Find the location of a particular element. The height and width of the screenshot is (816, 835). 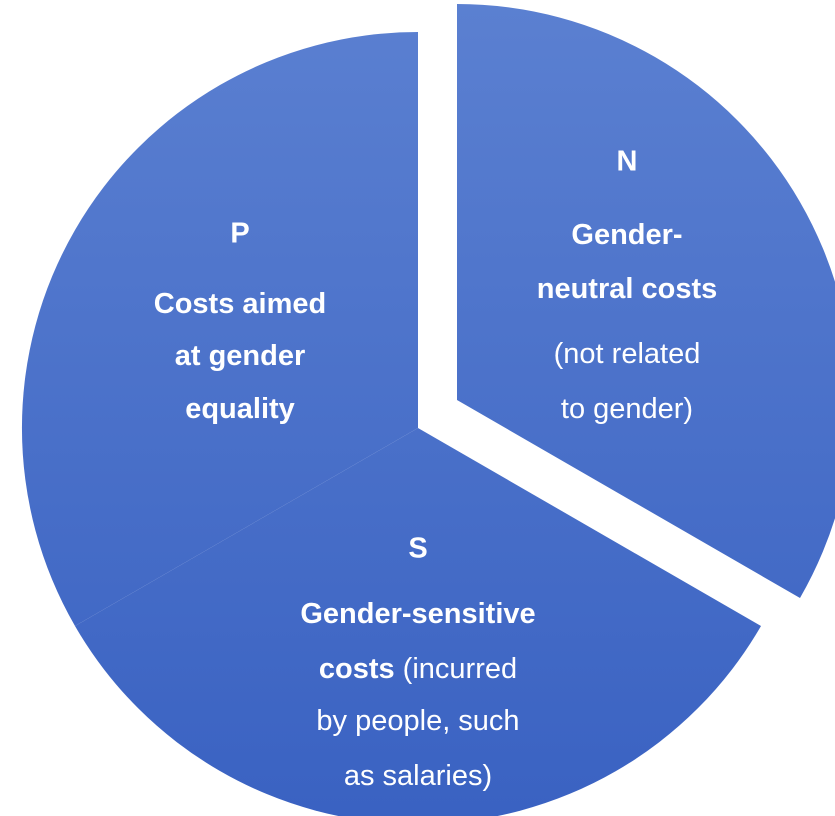

text-run: by people, such is located at coordinates (417, 721).